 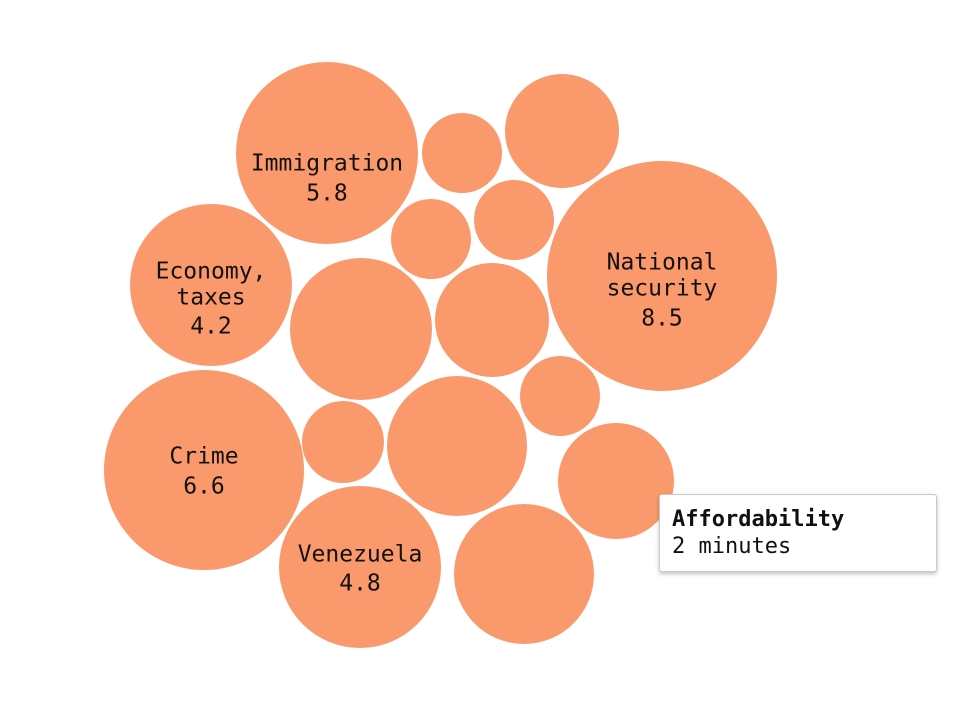 I want to click on bubble-label-venezuela: Venezuela, so click(x=360, y=555).